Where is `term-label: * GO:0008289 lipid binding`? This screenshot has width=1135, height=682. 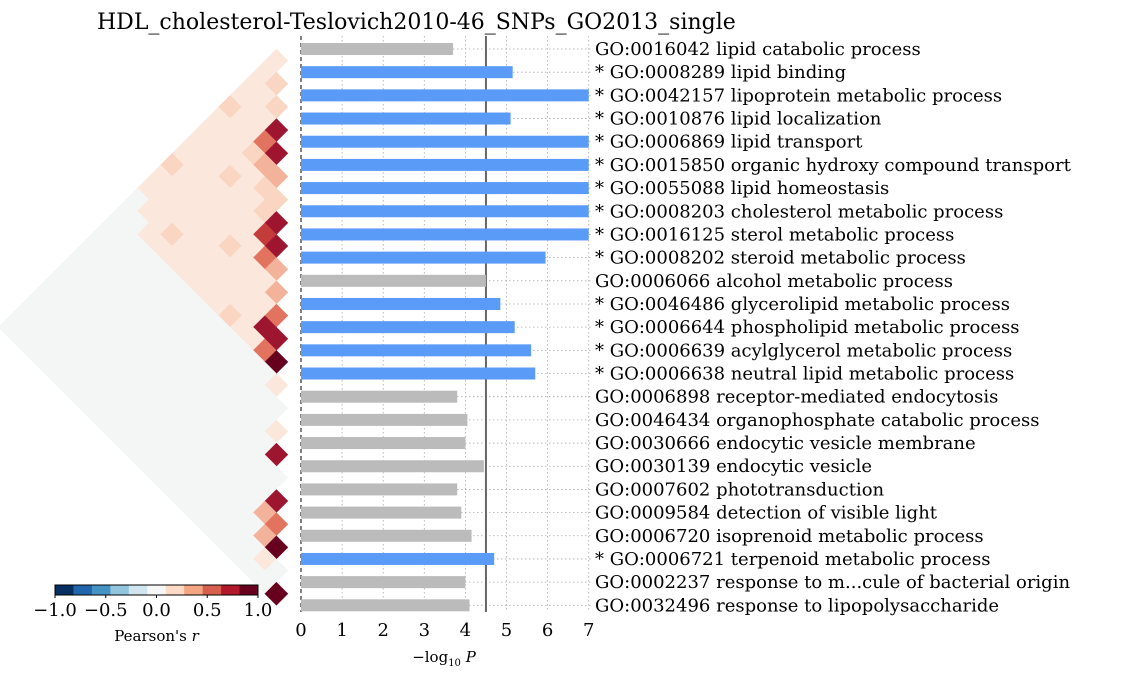 term-label: * GO:0008289 lipid binding is located at coordinates (720, 72).